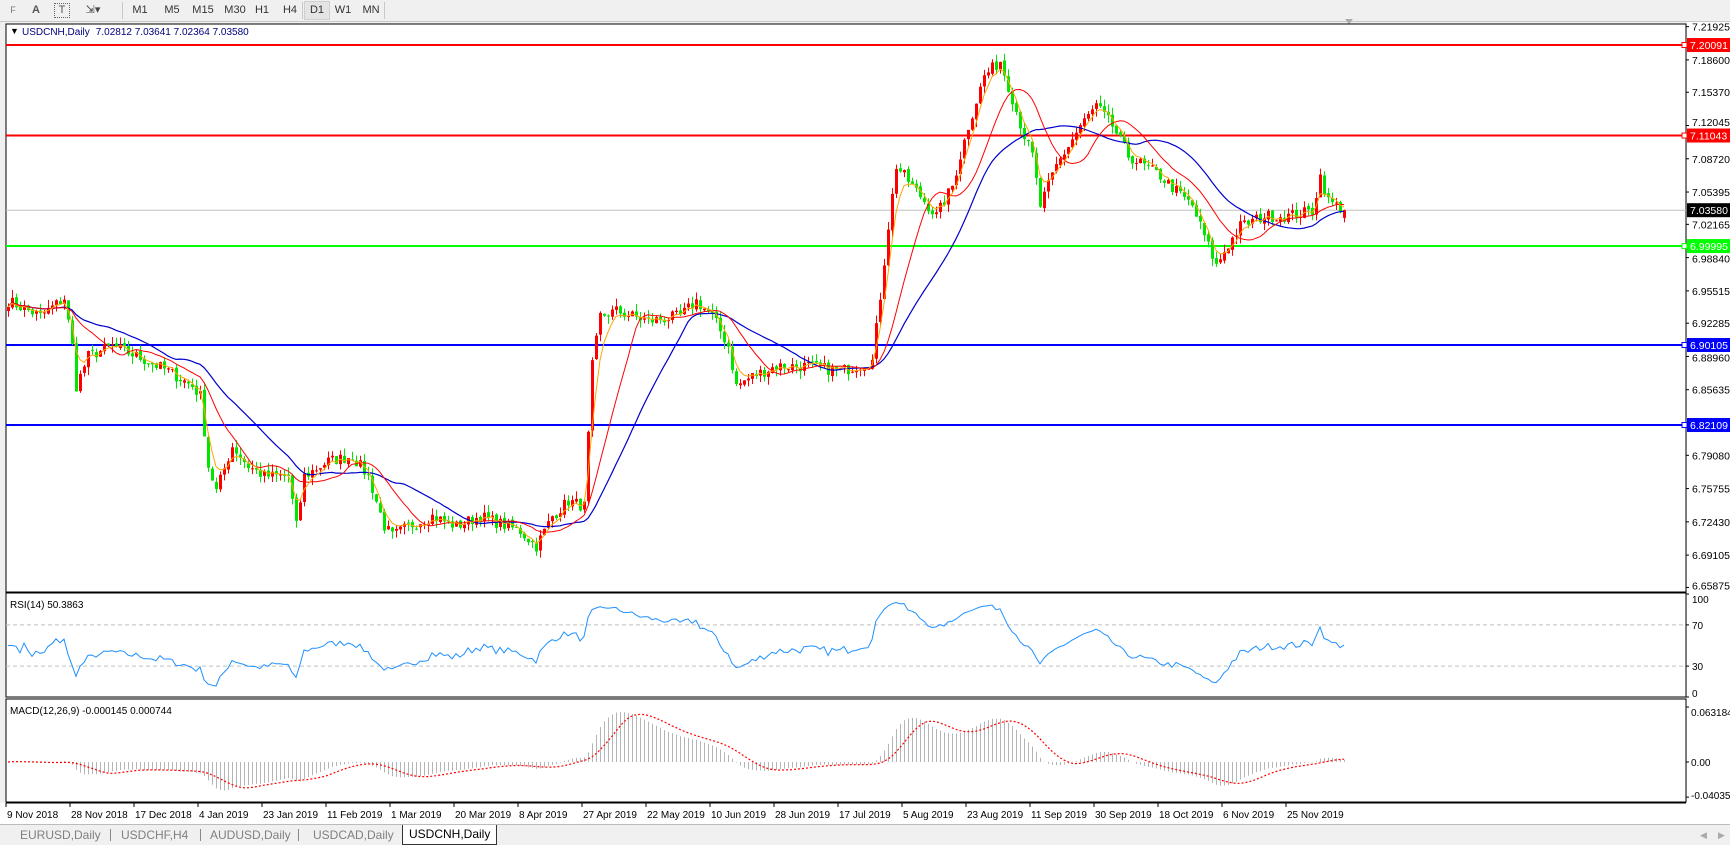  Describe the element at coordinates (62, 10) in the screenshot. I see `text-label-icon: T` at that location.